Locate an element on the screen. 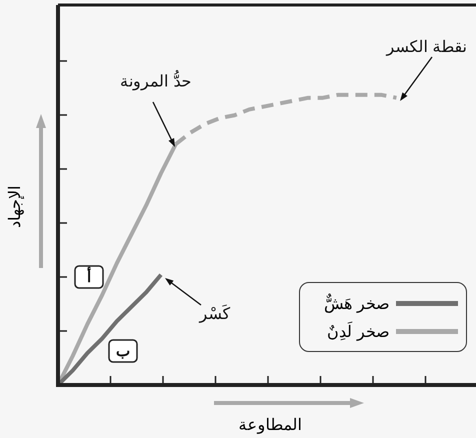 This screenshot has width=476, height=438. annotation: كَسْر is located at coordinates (214, 313).